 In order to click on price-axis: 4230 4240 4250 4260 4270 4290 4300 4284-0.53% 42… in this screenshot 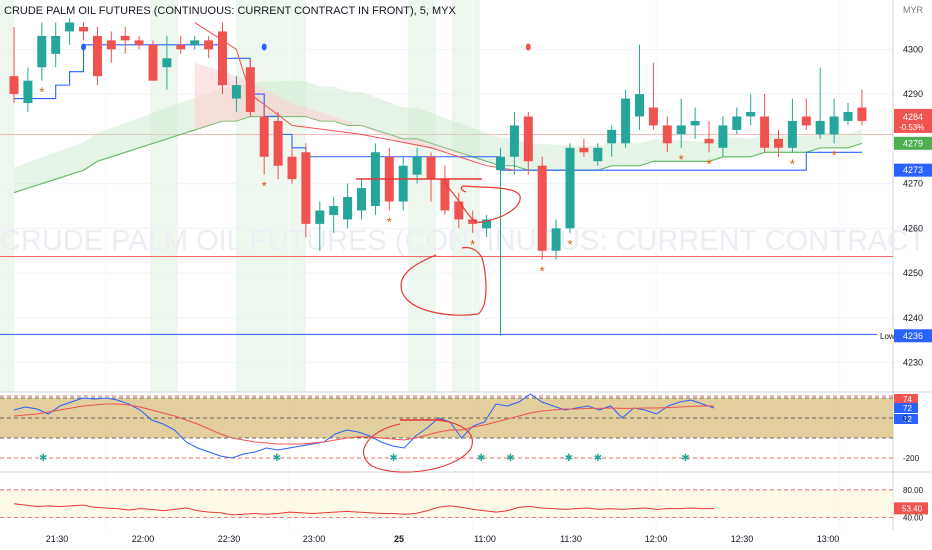, I will do `click(904, 206)`.